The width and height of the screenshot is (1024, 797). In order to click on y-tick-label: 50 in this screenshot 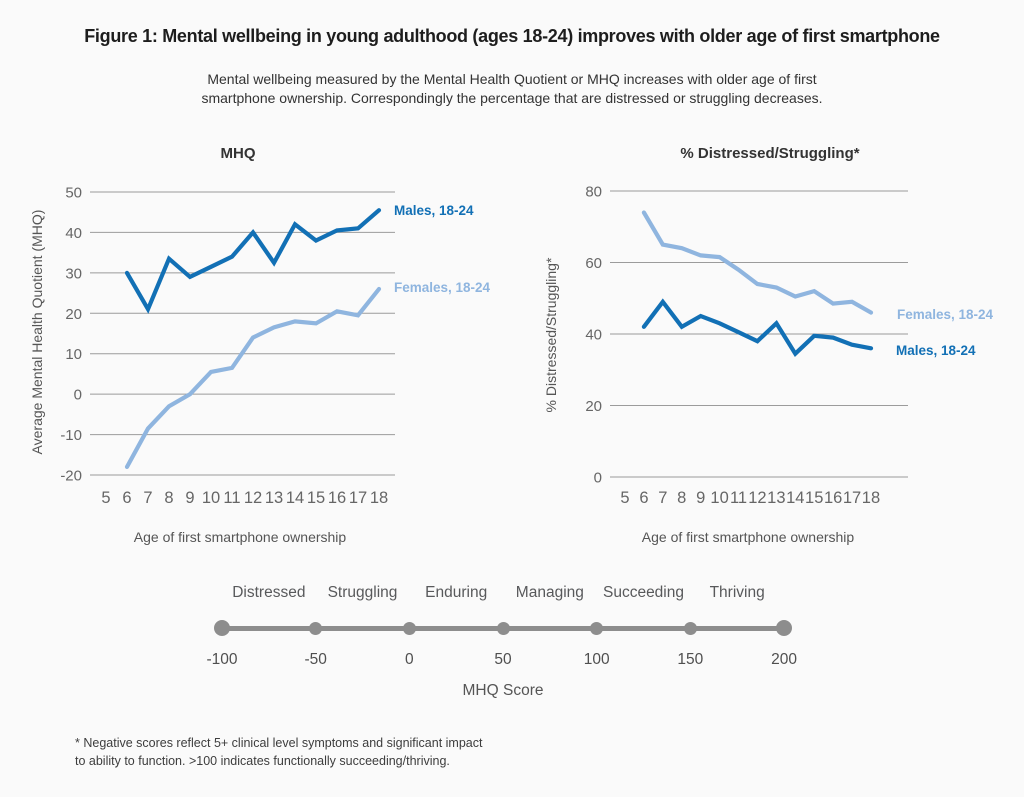, I will do `click(73, 193)`.